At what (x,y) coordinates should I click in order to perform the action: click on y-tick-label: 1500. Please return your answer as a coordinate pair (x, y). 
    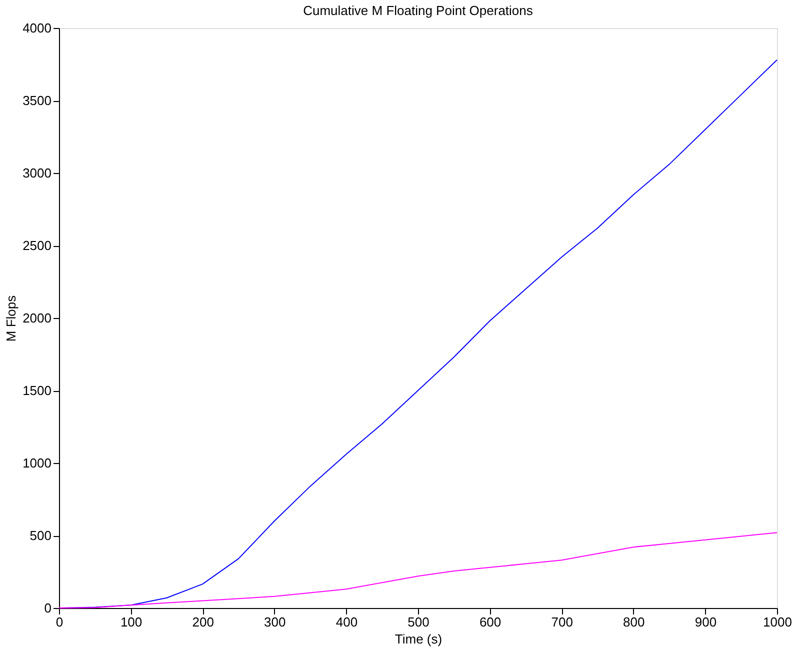
    Looking at the image, I should click on (37, 390).